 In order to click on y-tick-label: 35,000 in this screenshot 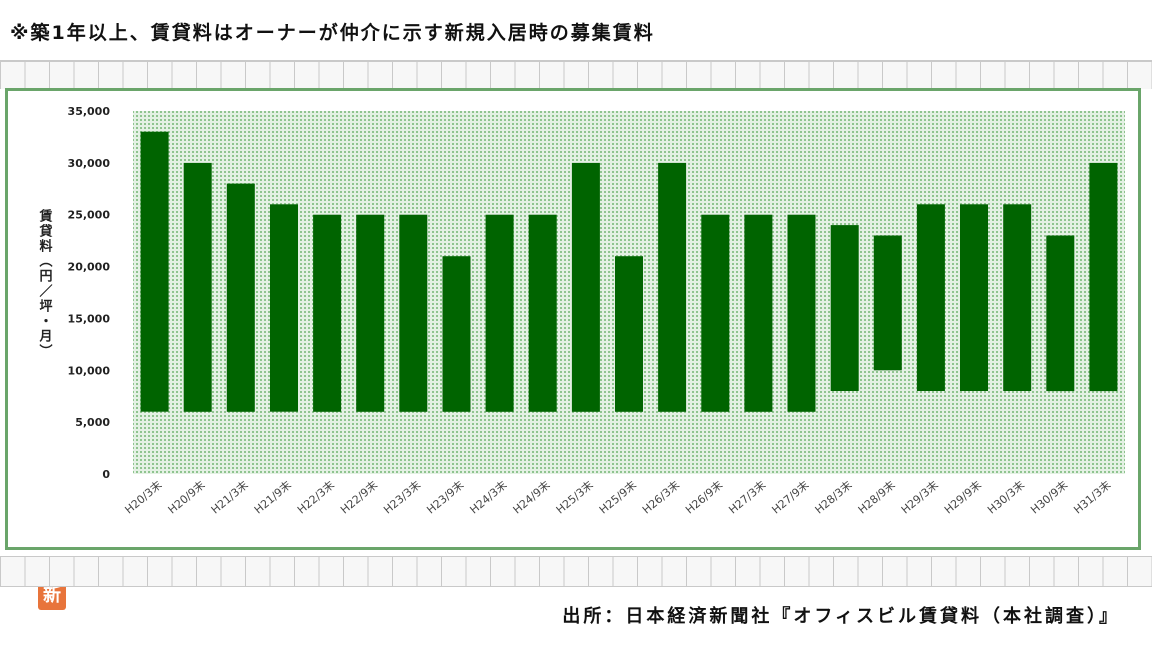, I will do `click(89, 111)`.